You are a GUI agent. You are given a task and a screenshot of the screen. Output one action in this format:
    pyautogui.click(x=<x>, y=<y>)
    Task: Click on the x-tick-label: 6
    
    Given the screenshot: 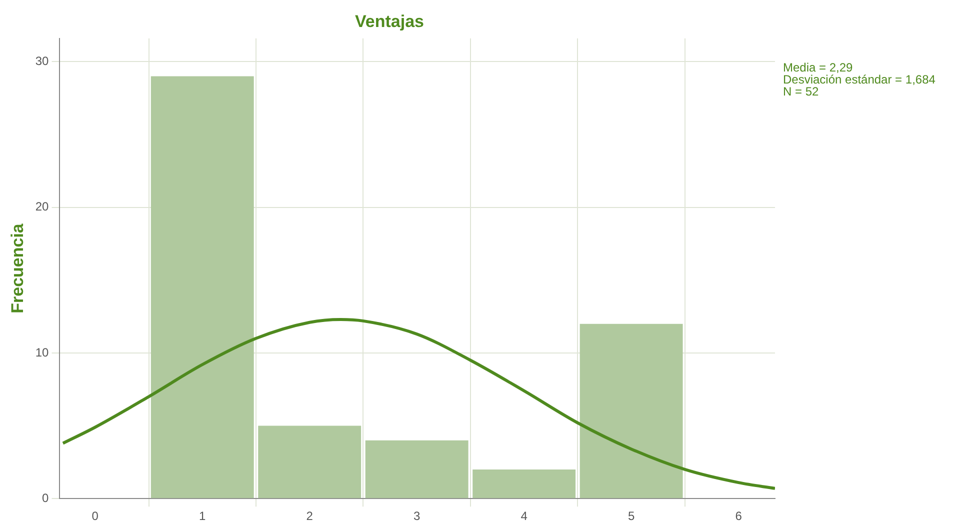 What is the action you would take?
    pyautogui.click(x=738, y=516)
    